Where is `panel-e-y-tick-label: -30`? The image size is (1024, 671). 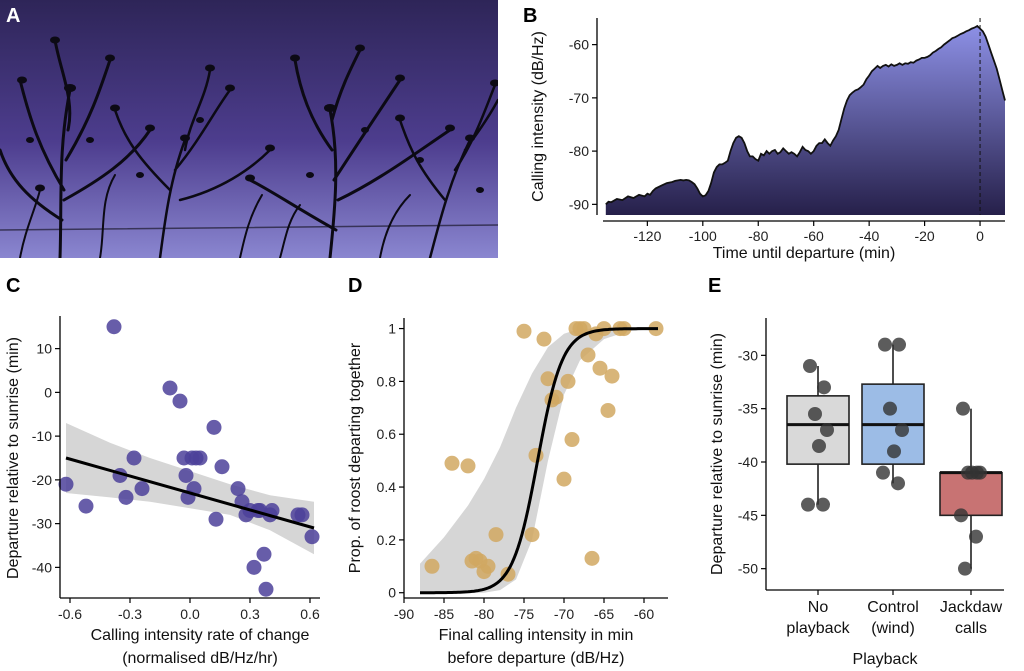 panel-e-y-tick-label: -30 is located at coordinates (748, 355).